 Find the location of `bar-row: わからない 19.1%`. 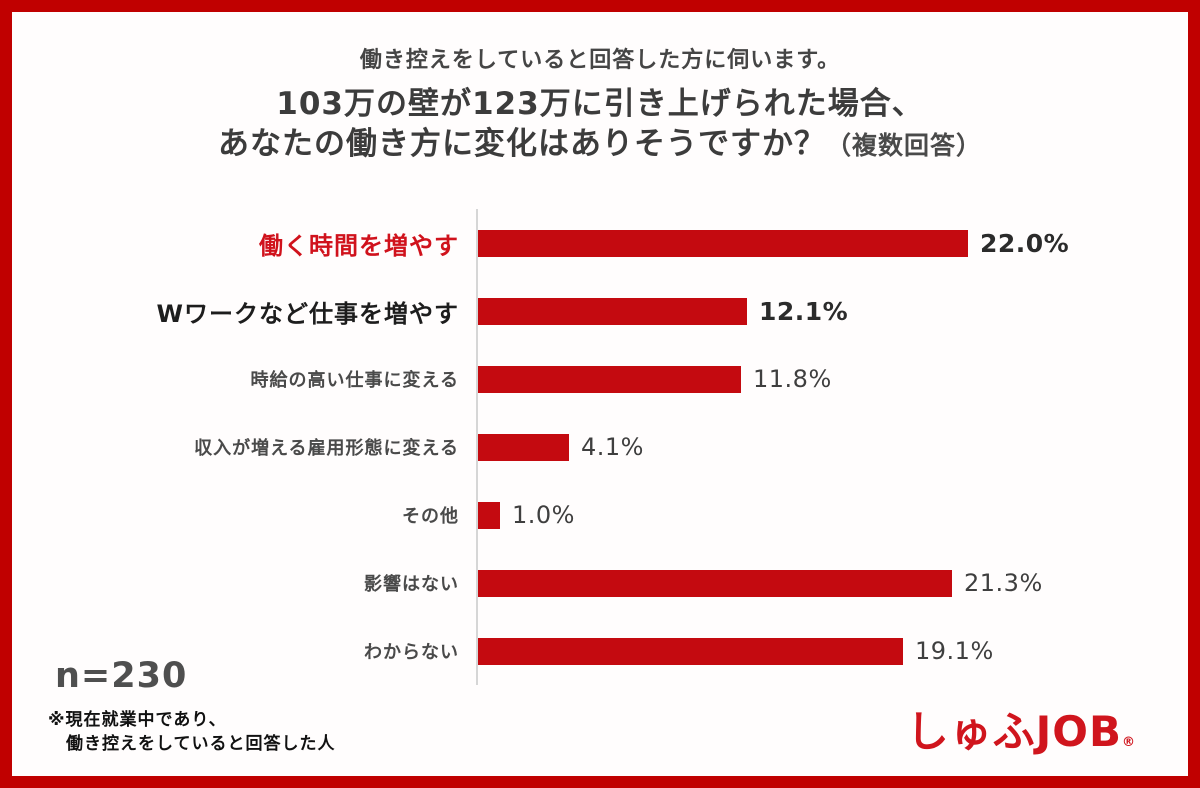

bar-row: わからない 19.1% is located at coordinates (600, 651).